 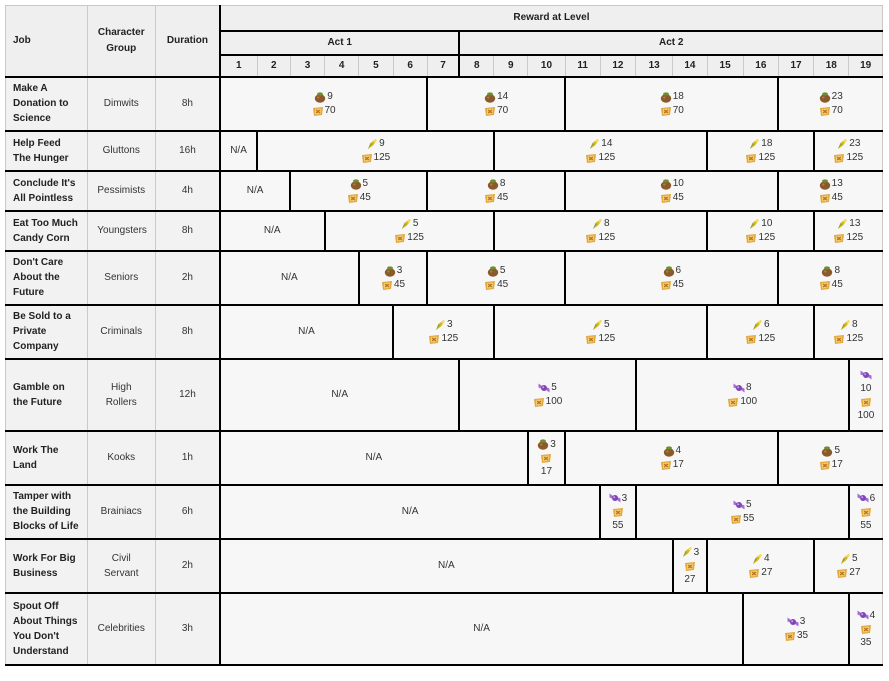 What do you see at coordinates (837, 464) in the screenshot?
I see `xp-amount: 17` at bounding box center [837, 464].